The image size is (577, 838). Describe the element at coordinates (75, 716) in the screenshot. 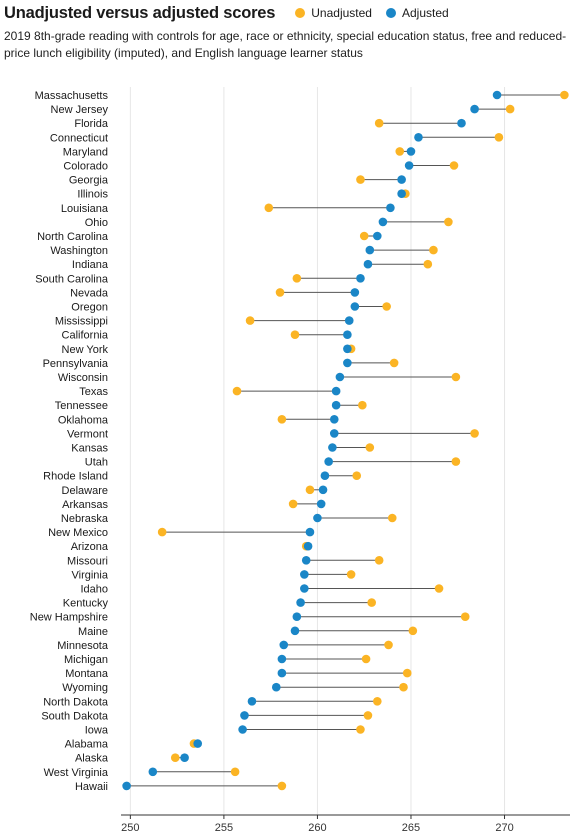

I see `state-label: South Dakota` at that location.